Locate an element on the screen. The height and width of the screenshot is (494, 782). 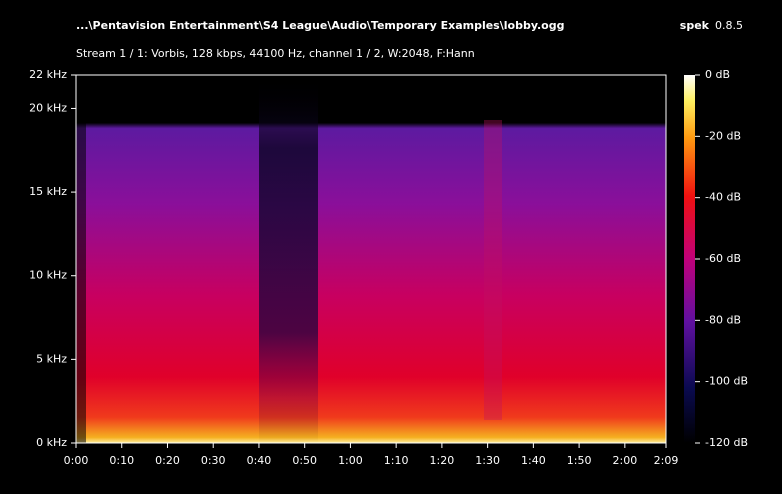
x-tick-label: 2:00 is located at coordinates (624, 460).